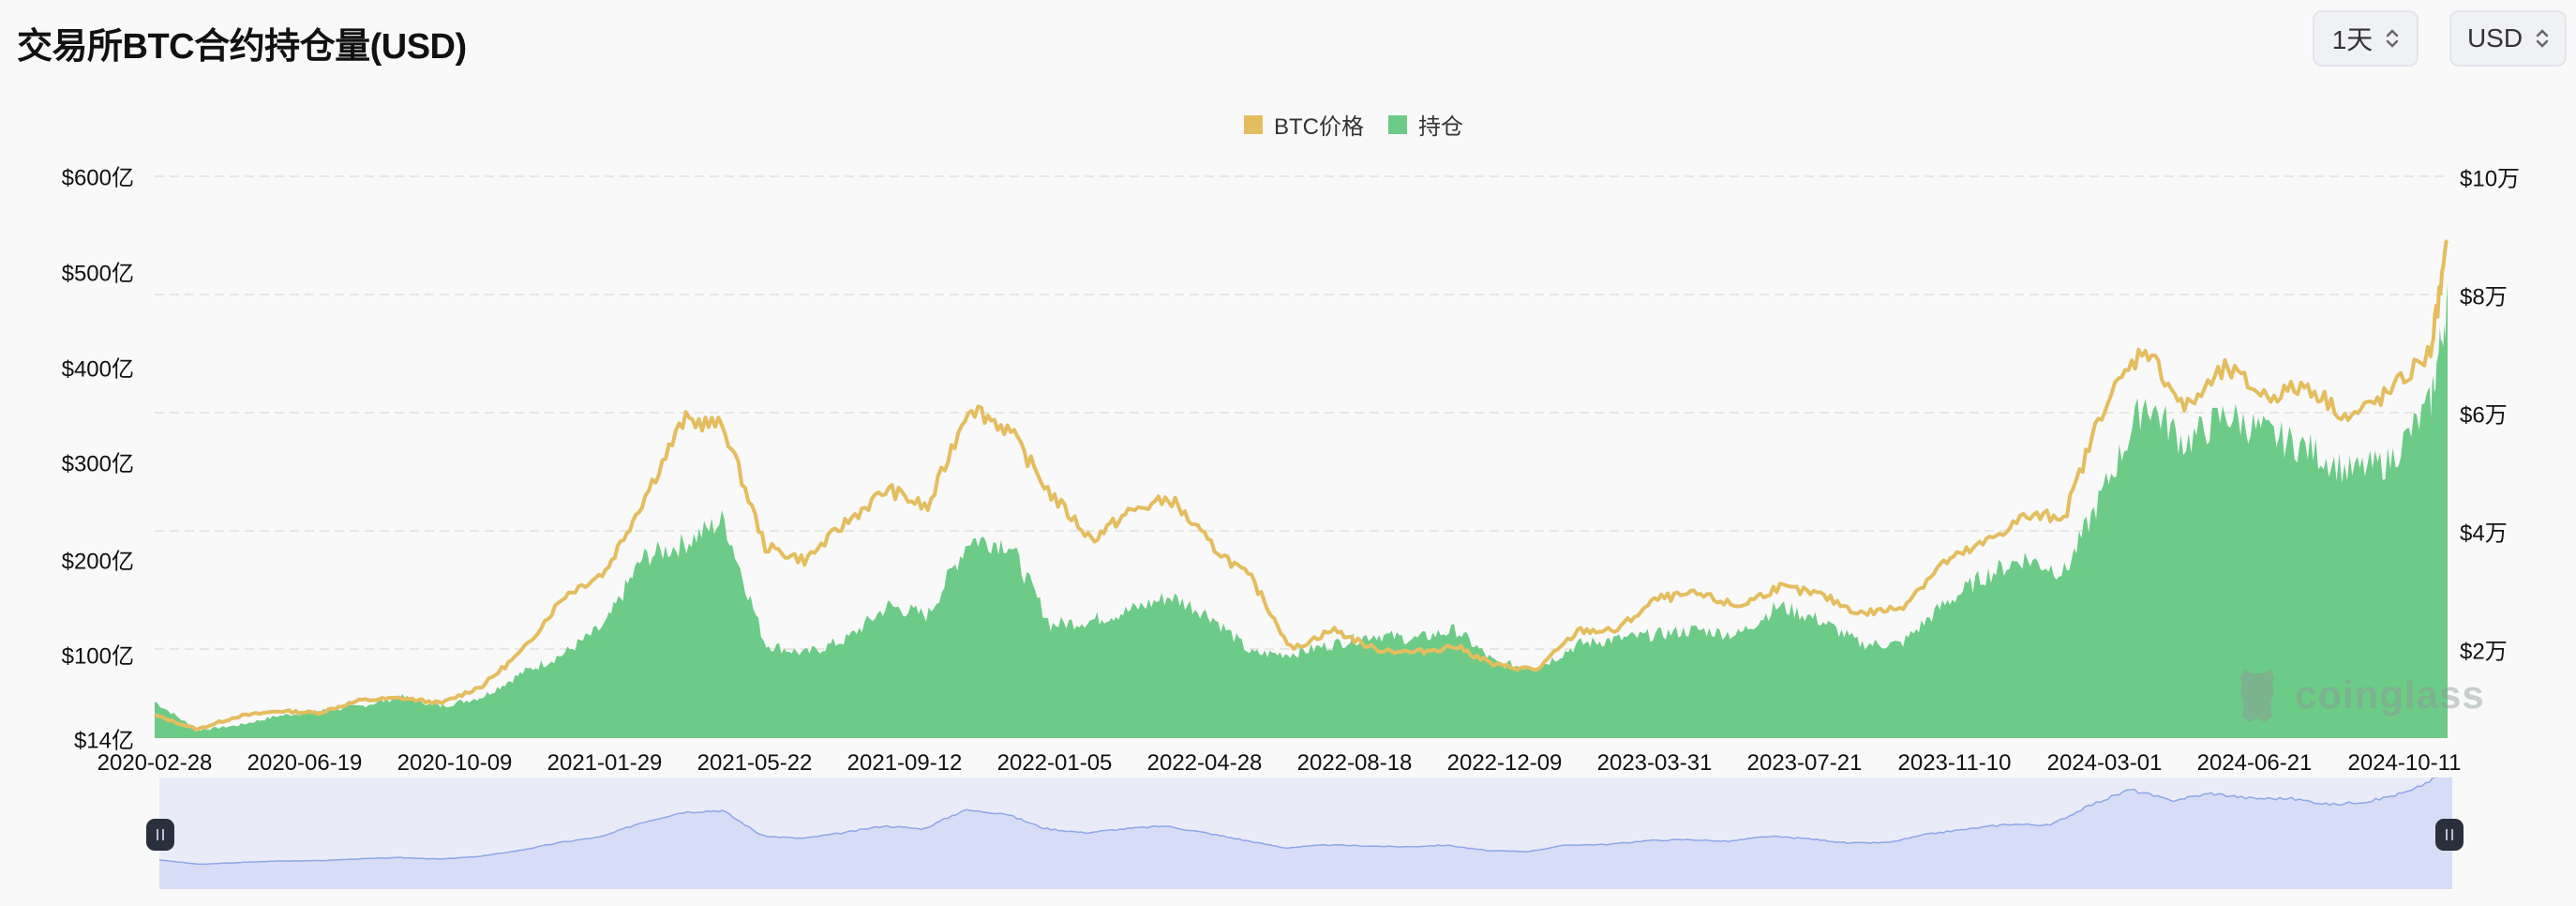  I want to click on legend-item-btc-price: BTC价格, so click(1304, 124).